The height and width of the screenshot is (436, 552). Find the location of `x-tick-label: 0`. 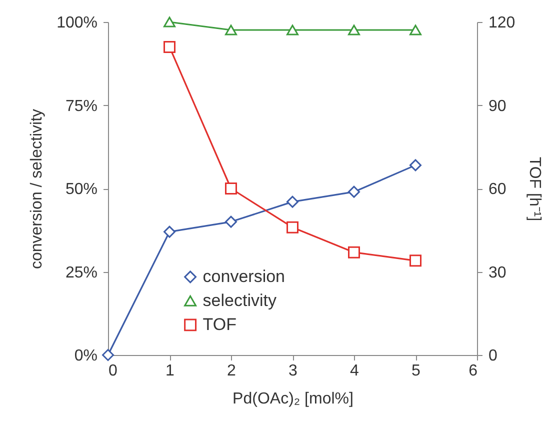

x-tick-label: 0 is located at coordinates (113, 371).